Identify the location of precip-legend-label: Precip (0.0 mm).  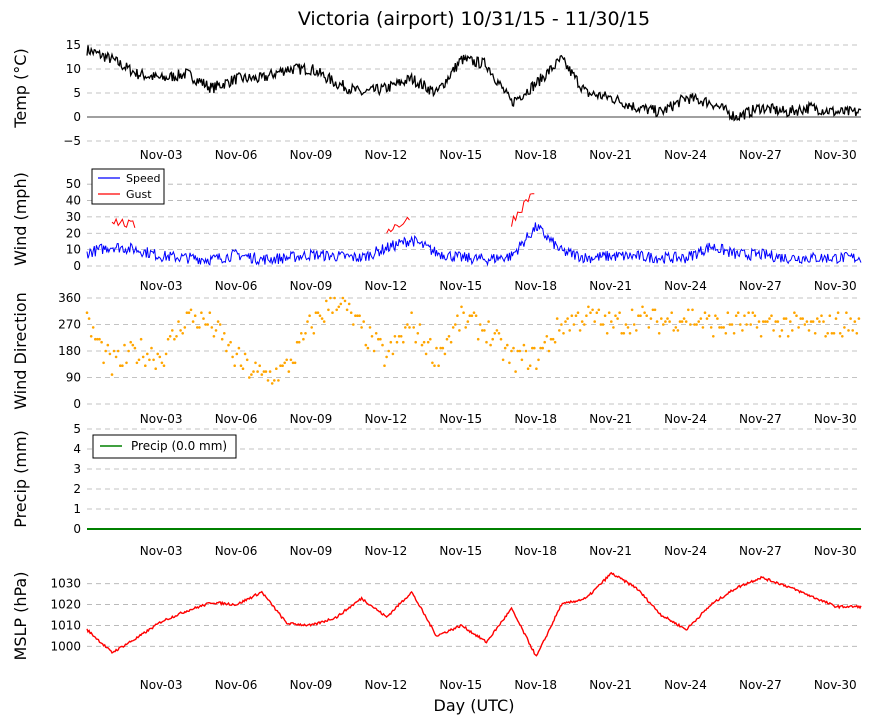
(179, 446).